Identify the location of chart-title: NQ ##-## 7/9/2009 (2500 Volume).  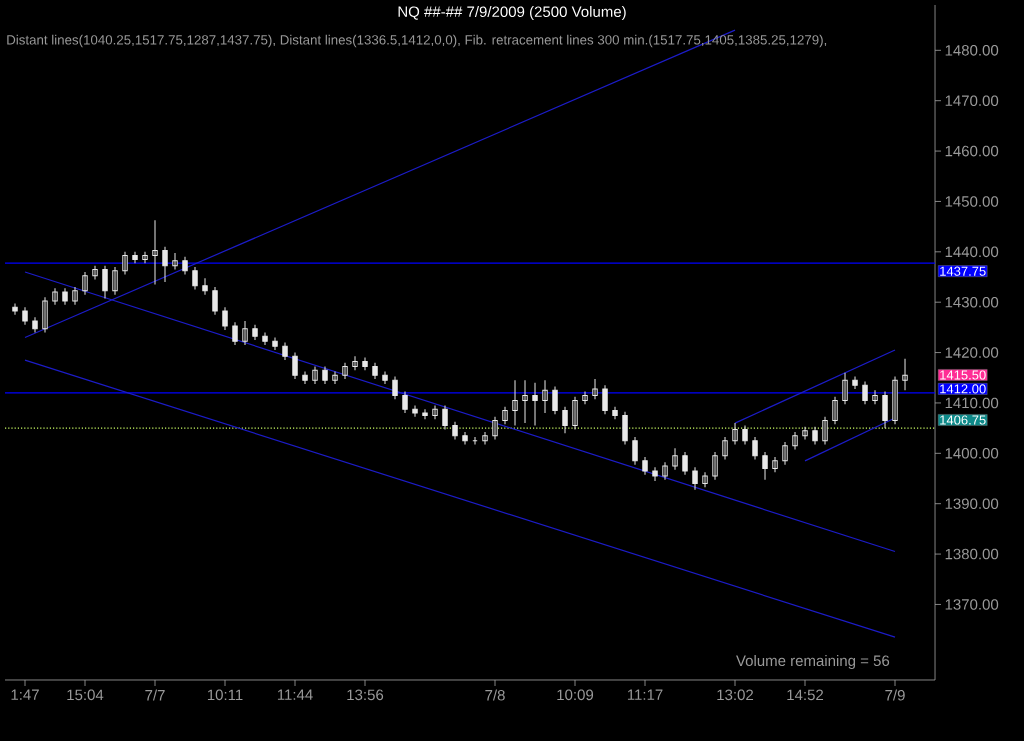
(512, 13).